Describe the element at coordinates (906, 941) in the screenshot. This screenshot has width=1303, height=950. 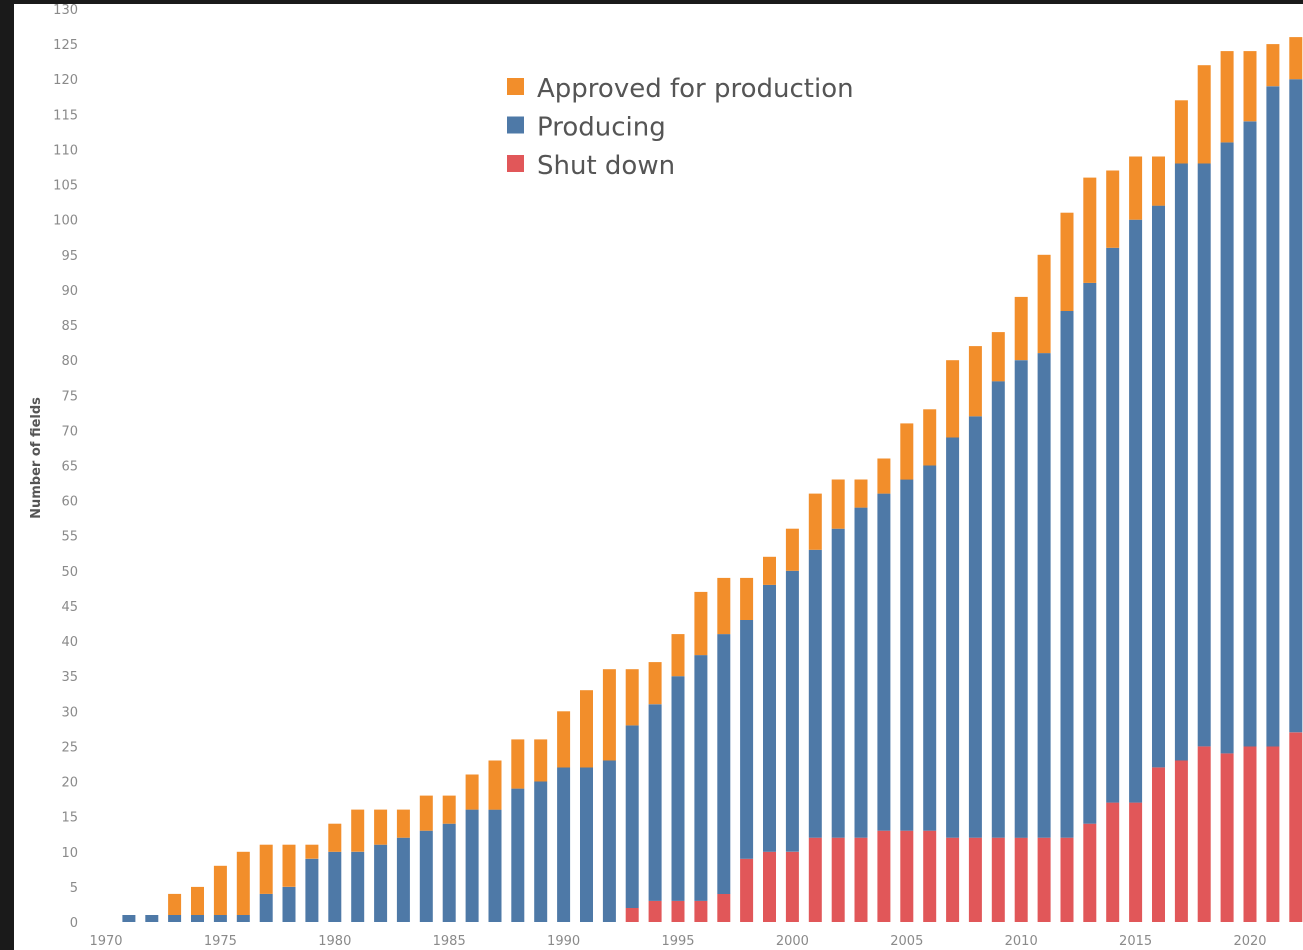
I see `x-tick-label: 2005` at that location.